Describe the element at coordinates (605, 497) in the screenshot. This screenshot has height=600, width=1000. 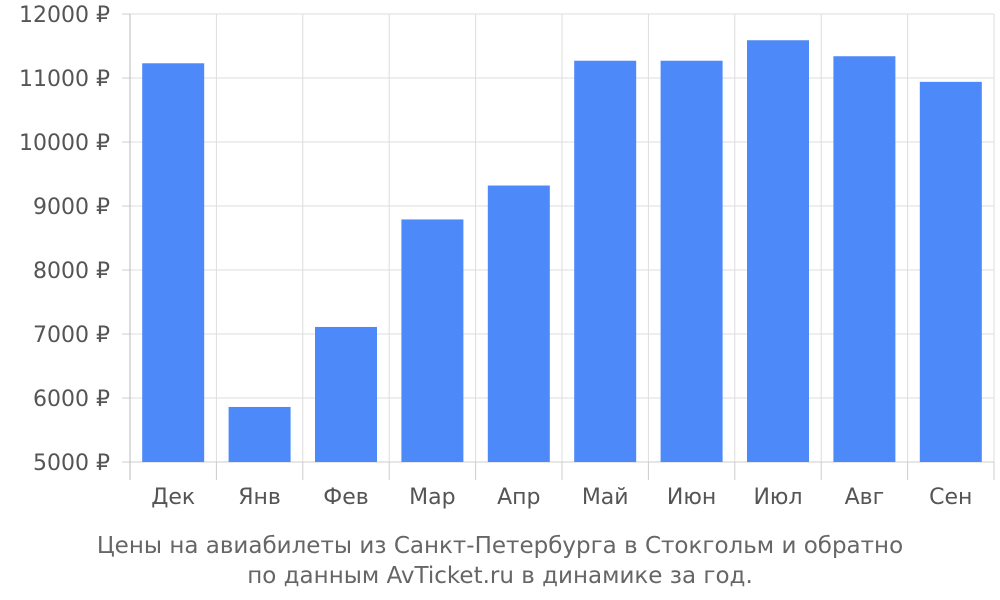
I see `x-tick-label: Май` at that location.